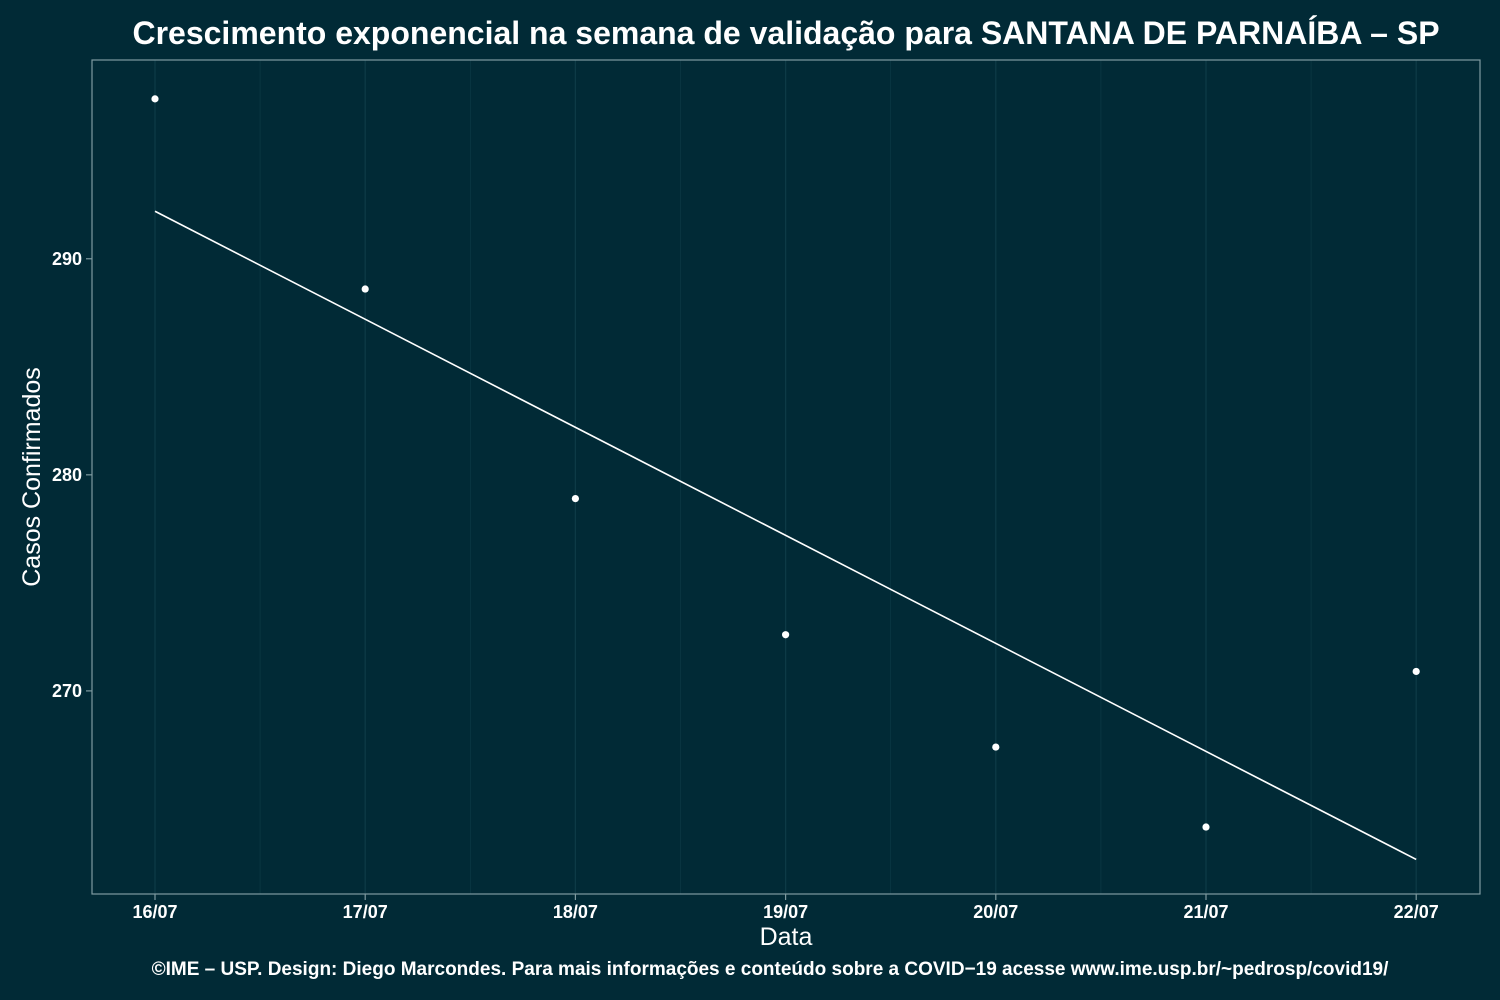  I want to click on x-axis-label: Data, so click(786, 937).